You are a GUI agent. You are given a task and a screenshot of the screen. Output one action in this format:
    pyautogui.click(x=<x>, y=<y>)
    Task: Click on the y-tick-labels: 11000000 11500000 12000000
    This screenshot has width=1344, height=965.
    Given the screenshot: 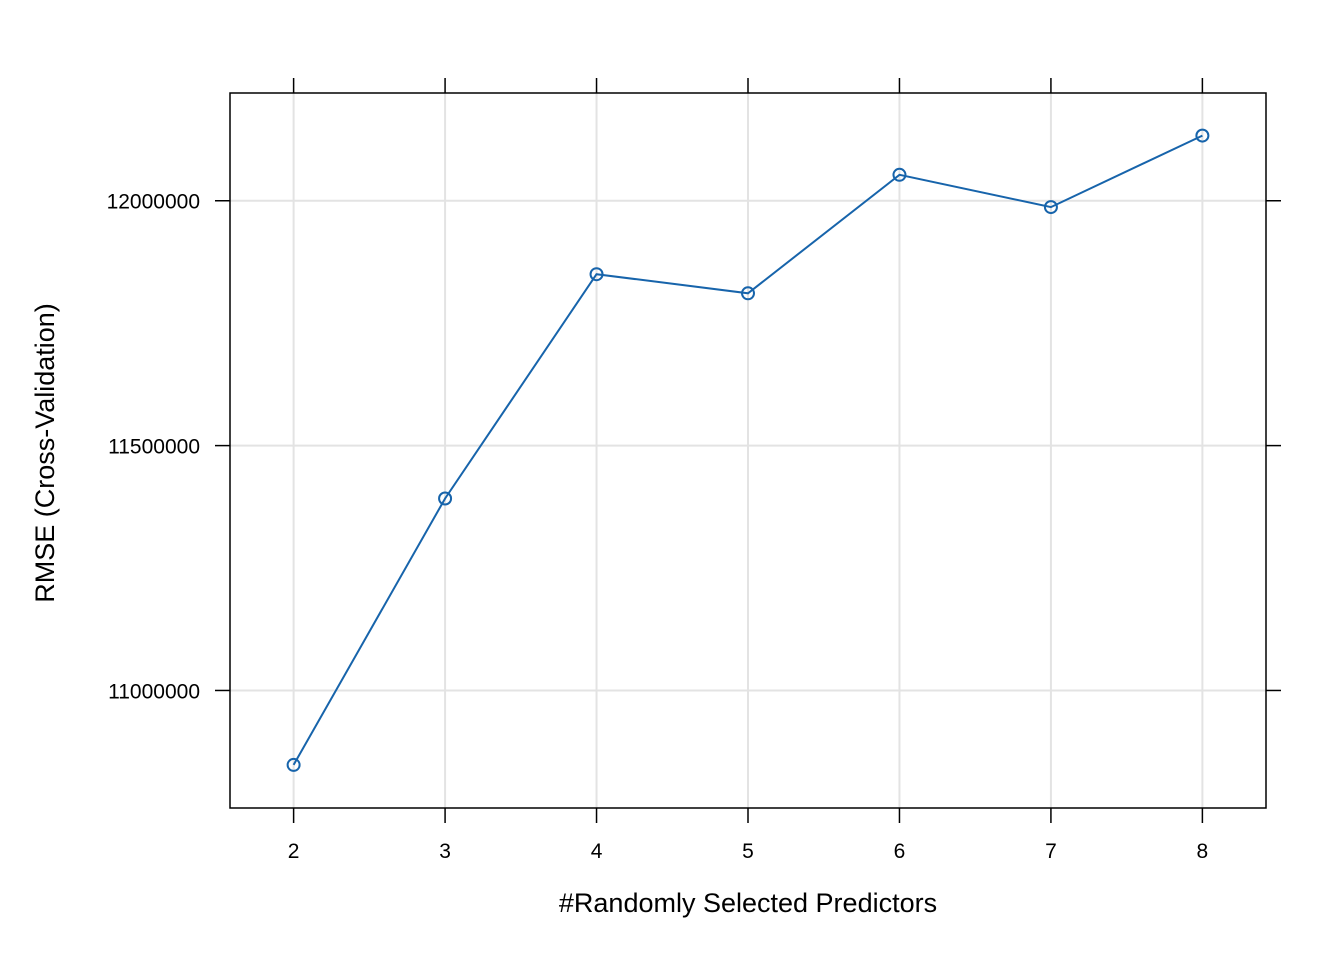 What is the action you would take?
    pyautogui.click(x=153, y=447)
    